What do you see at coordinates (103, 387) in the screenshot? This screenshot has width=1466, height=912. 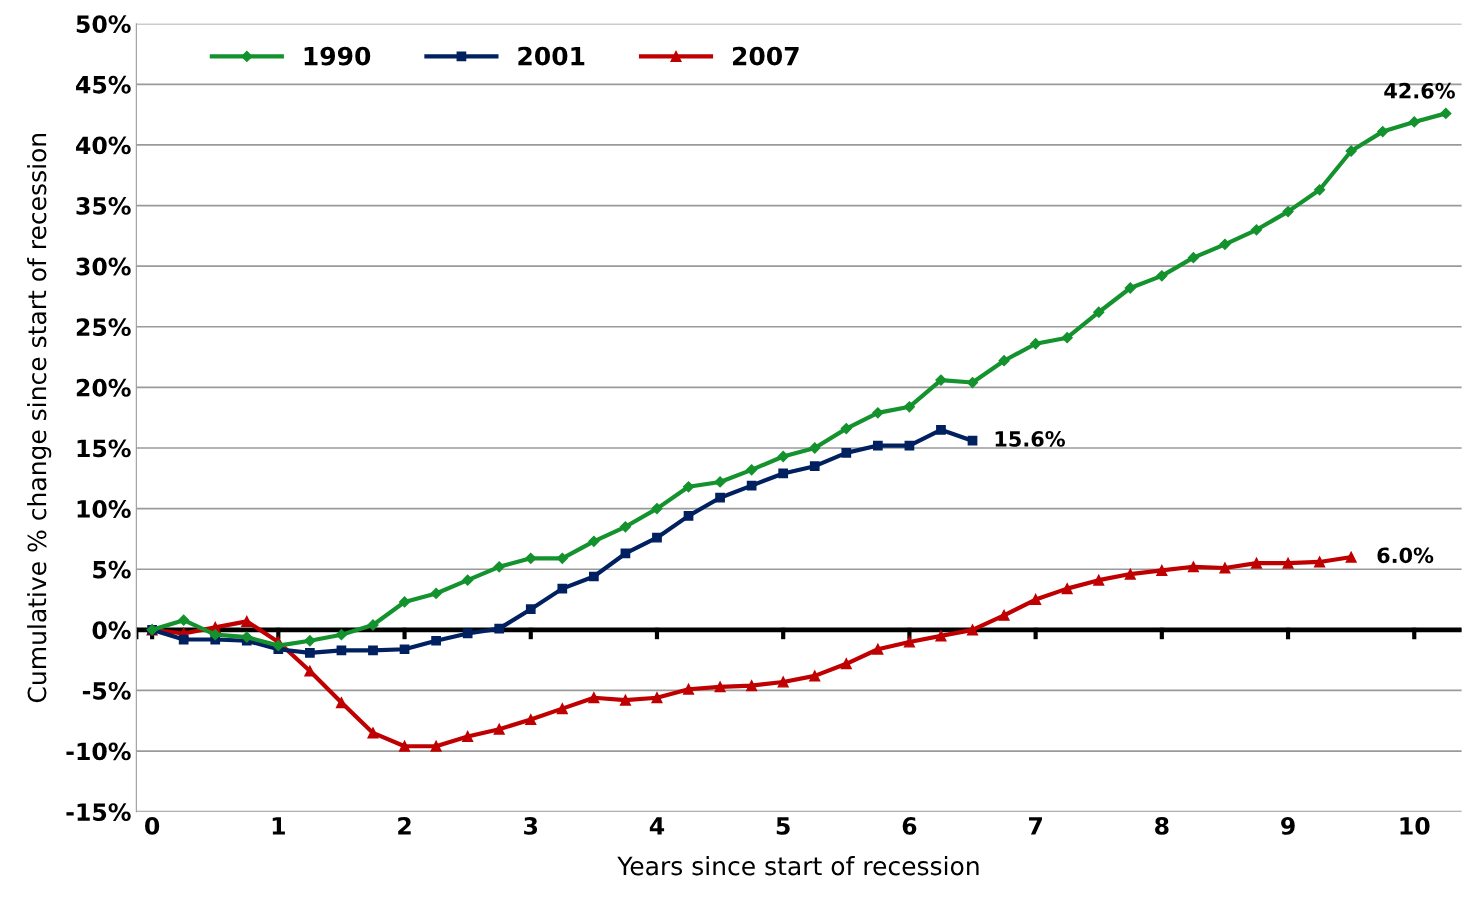 I see `y-tick-label: 20%` at bounding box center [103, 387].